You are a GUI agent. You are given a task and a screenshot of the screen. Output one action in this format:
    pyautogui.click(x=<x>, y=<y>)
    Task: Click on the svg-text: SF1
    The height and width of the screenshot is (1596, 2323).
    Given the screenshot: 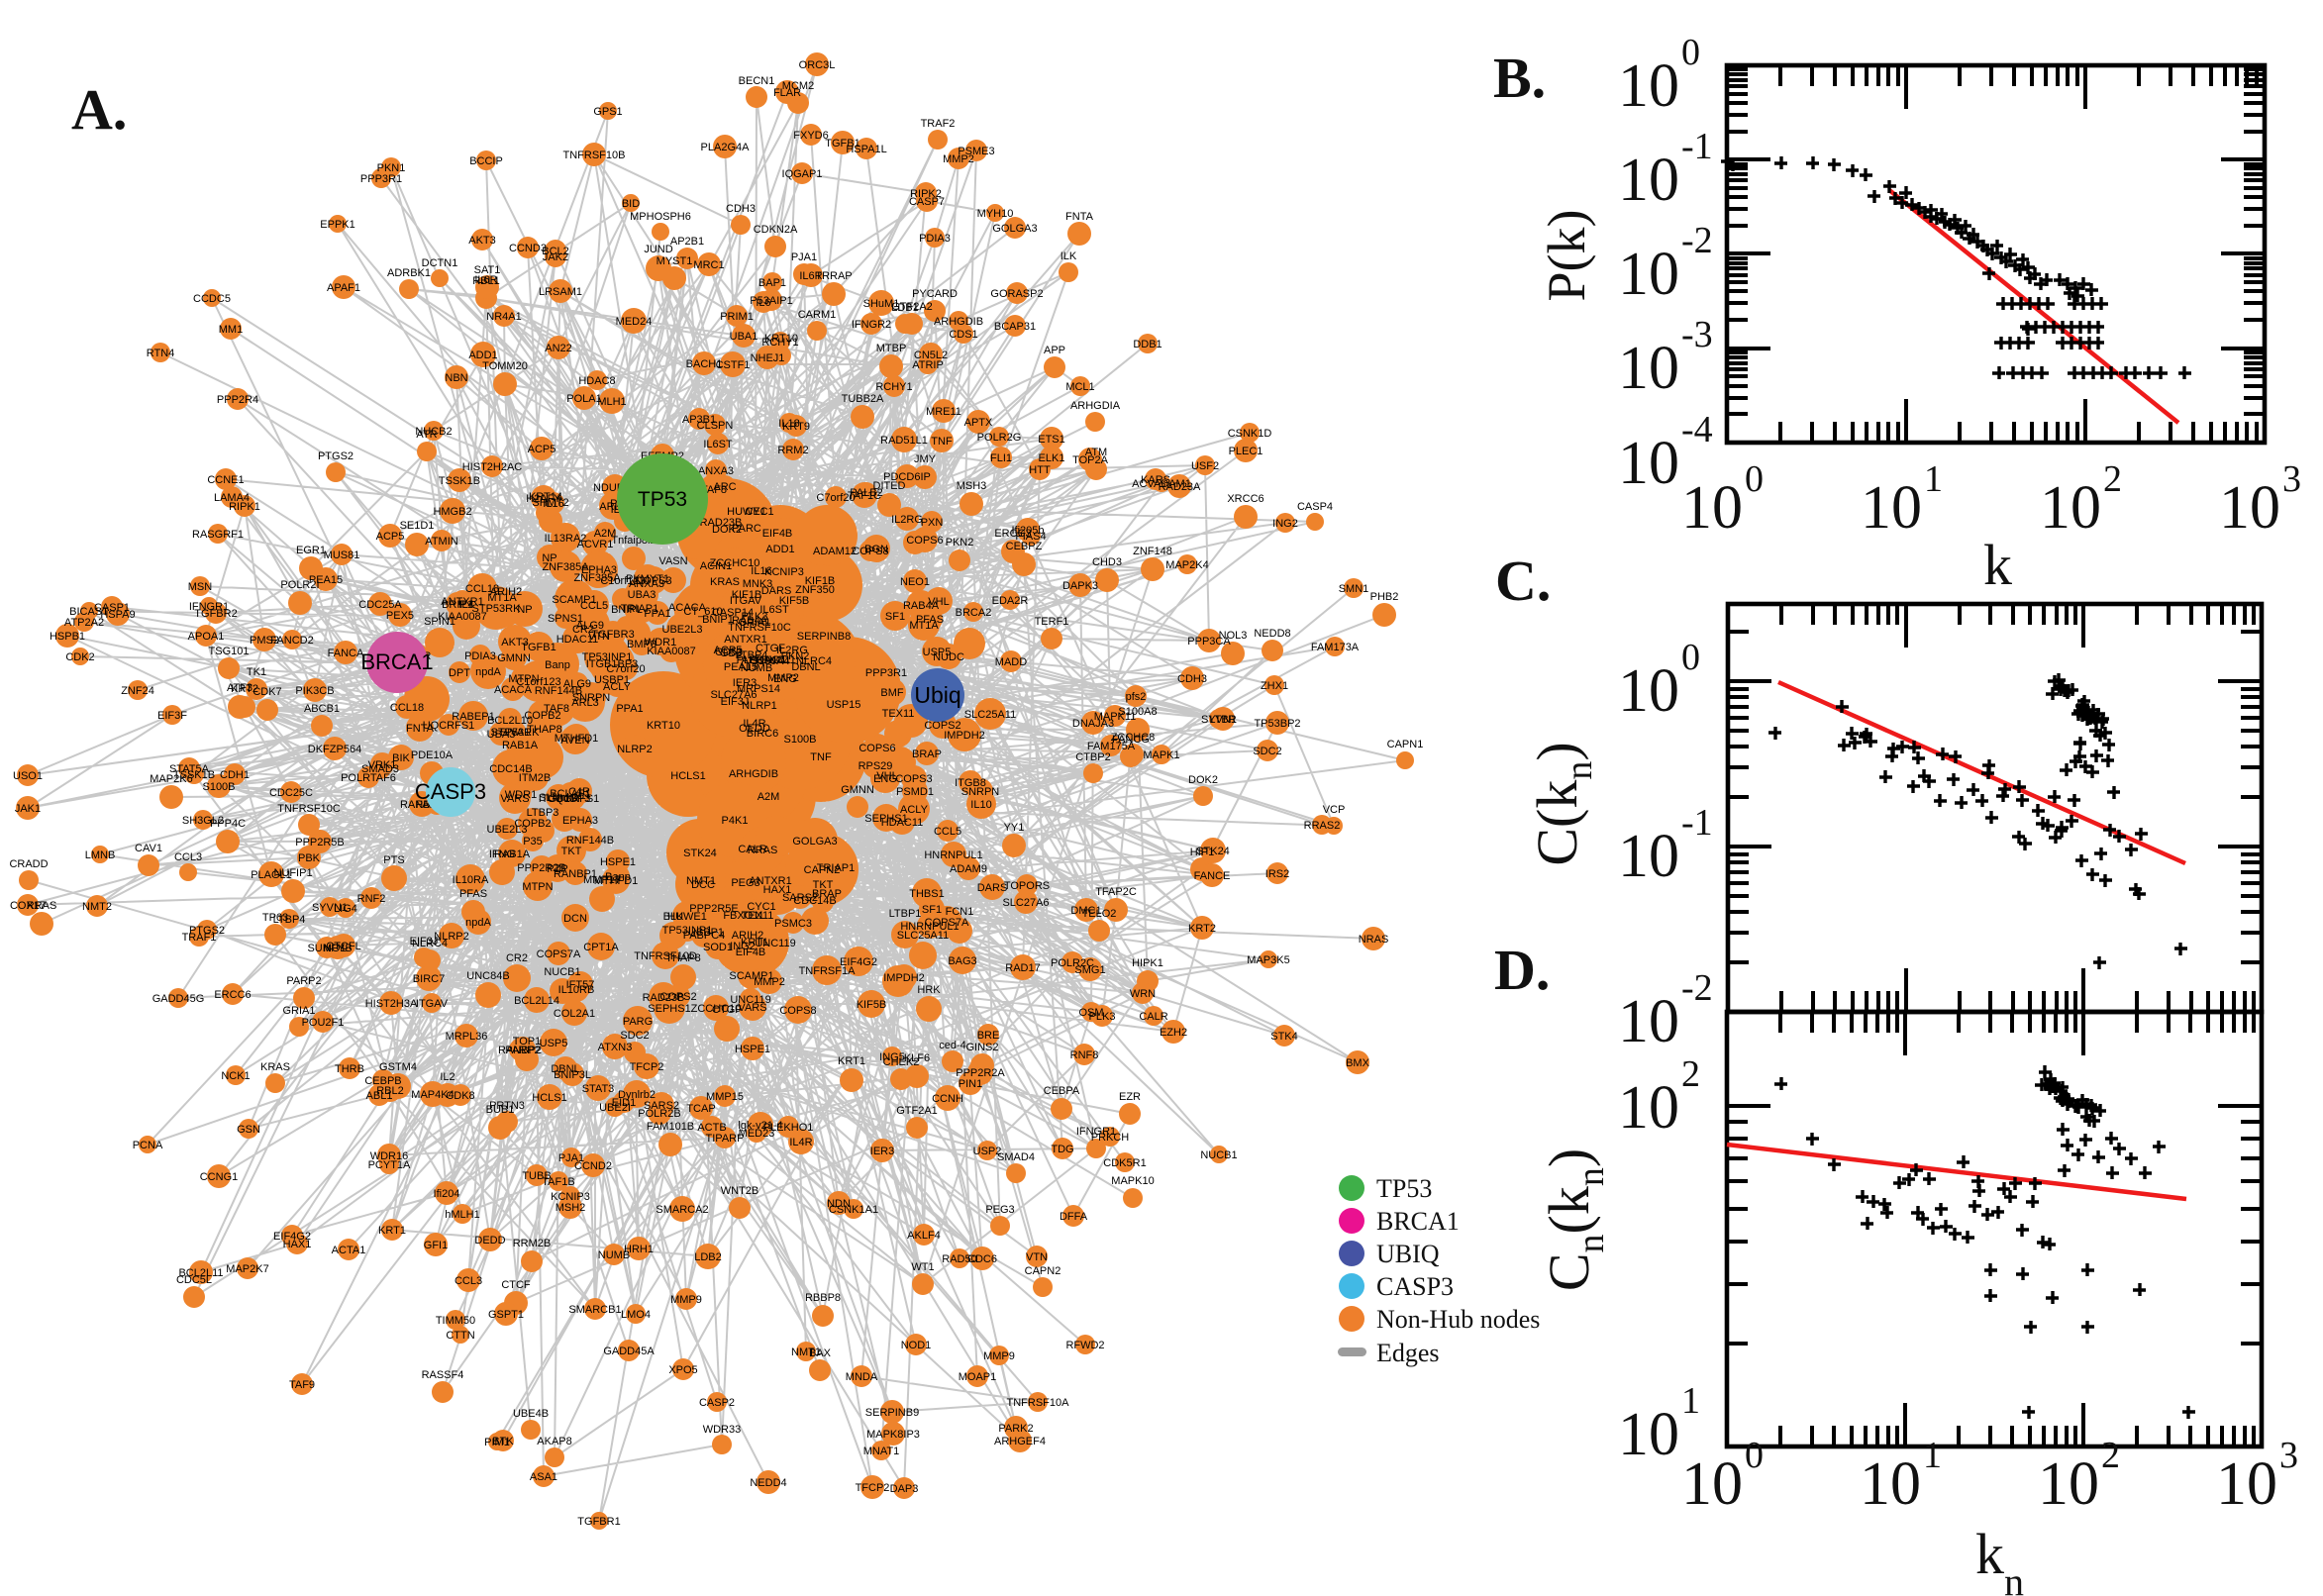 What is the action you would take?
    pyautogui.click(x=932, y=910)
    